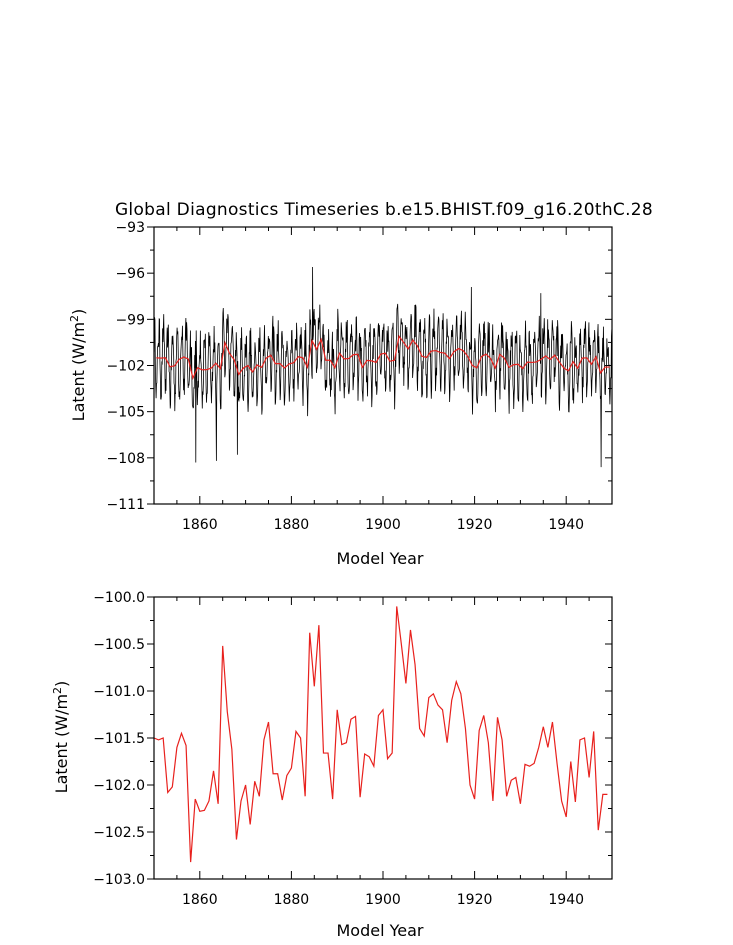 The height and width of the screenshot is (945, 733). Describe the element at coordinates (383, 357) in the screenshot. I see `series-annual-mean-overlay-line` at that location.